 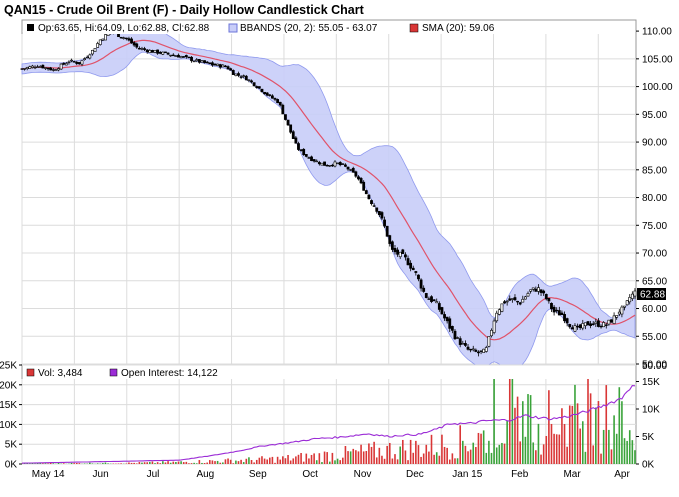 What do you see at coordinates (652, 295) in the screenshot?
I see `last-price-label: 62.88` at bounding box center [652, 295].